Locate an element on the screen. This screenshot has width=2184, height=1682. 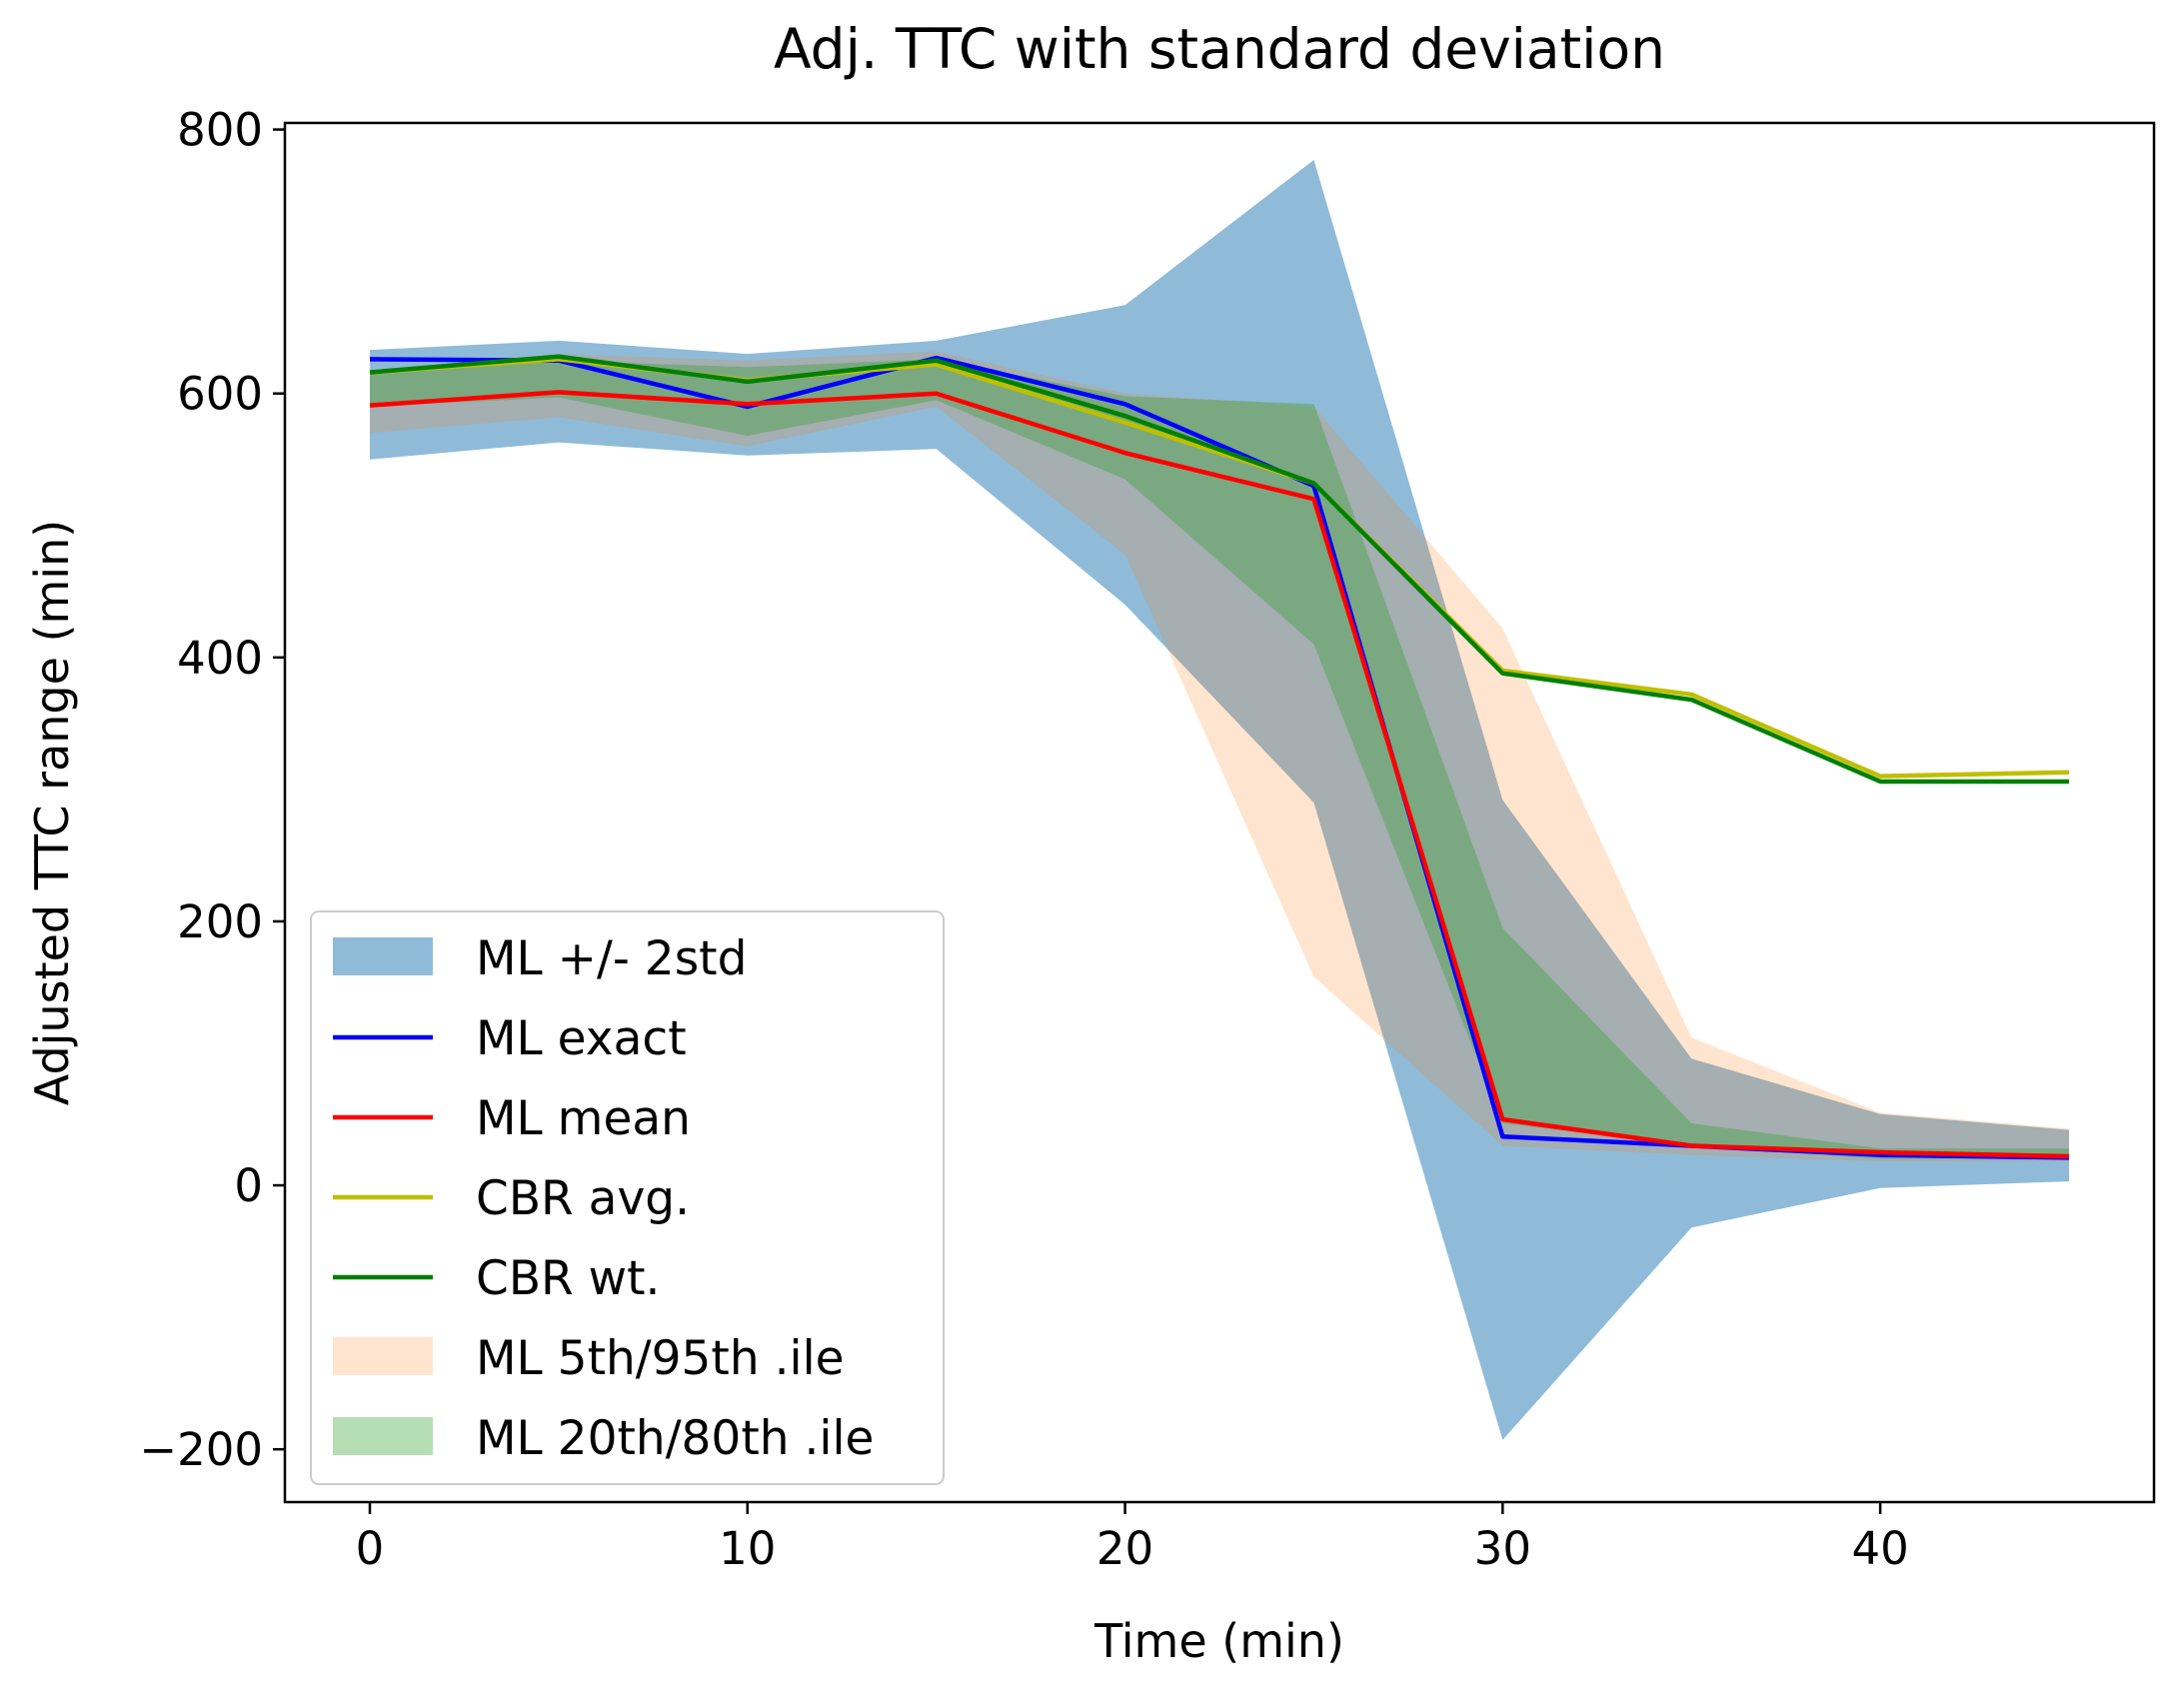
legend-label: ML exact is located at coordinates (581, 1038).